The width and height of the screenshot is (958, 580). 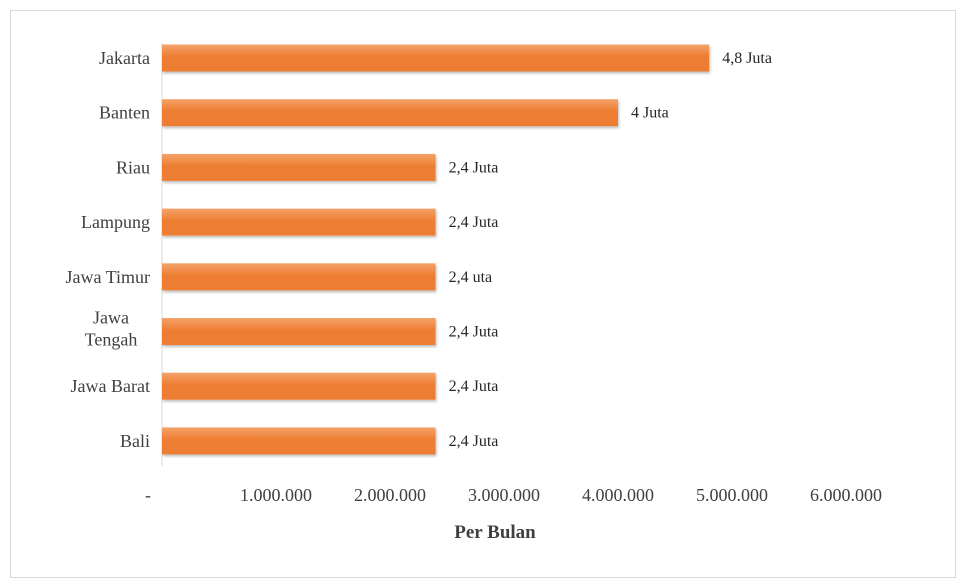 What do you see at coordinates (495, 532) in the screenshot?
I see `x-axis-title: Per Bulan` at bounding box center [495, 532].